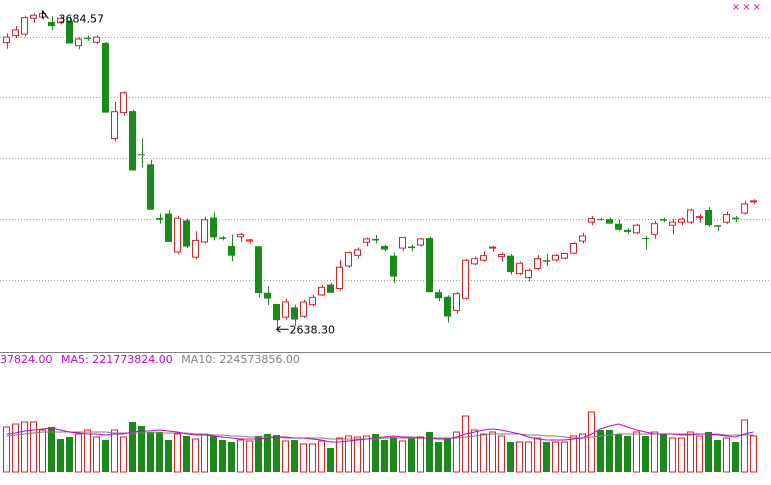  What do you see at coordinates (45, 14) in the screenshot?
I see `high-arrow-icon` at bounding box center [45, 14].